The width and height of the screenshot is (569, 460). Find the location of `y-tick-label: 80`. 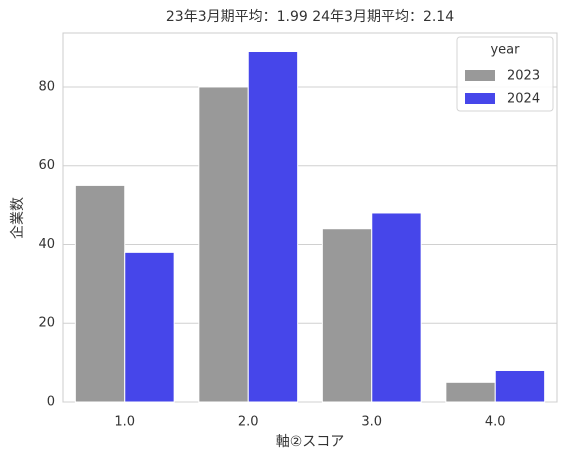

y-tick-label: 80 is located at coordinates (46, 86).